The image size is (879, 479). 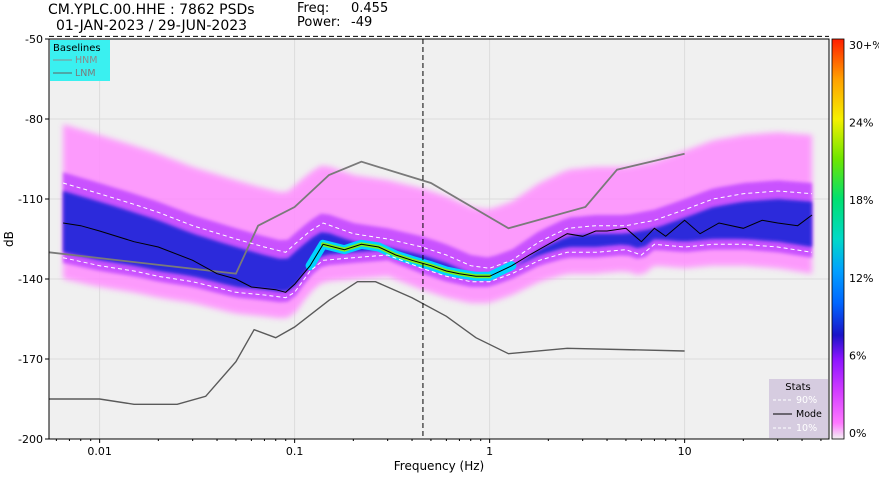 What do you see at coordinates (864, 239) in the screenshot?
I see `colorbar-ticks: 30+% 24% 18% 12% 6% 0%` at bounding box center [864, 239].